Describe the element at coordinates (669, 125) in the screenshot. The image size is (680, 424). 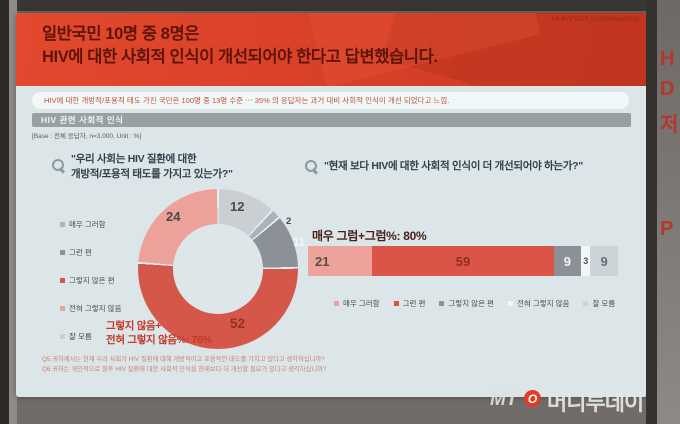
I see `wall-banner-letter: 저` at that location.